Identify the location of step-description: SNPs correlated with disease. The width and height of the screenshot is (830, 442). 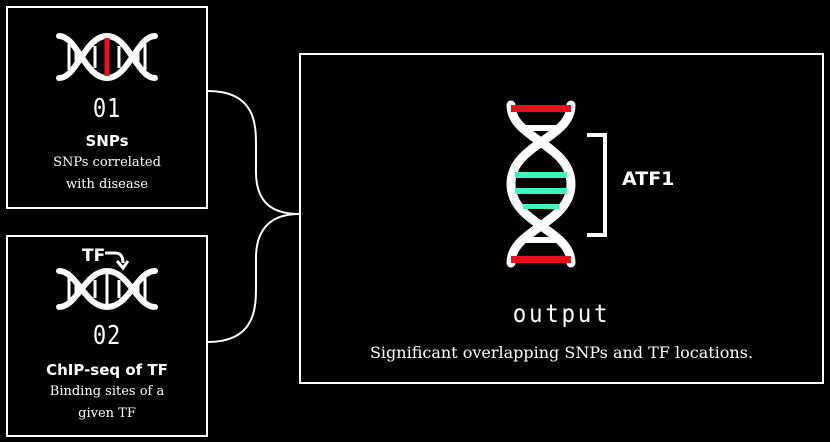
(107, 173).